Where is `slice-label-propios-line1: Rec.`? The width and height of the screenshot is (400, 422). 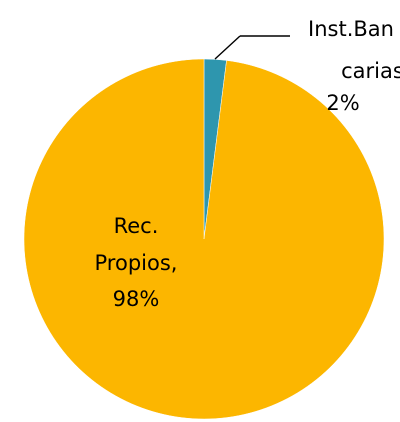 slice-label-propios-line1: Rec. is located at coordinates (136, 226).